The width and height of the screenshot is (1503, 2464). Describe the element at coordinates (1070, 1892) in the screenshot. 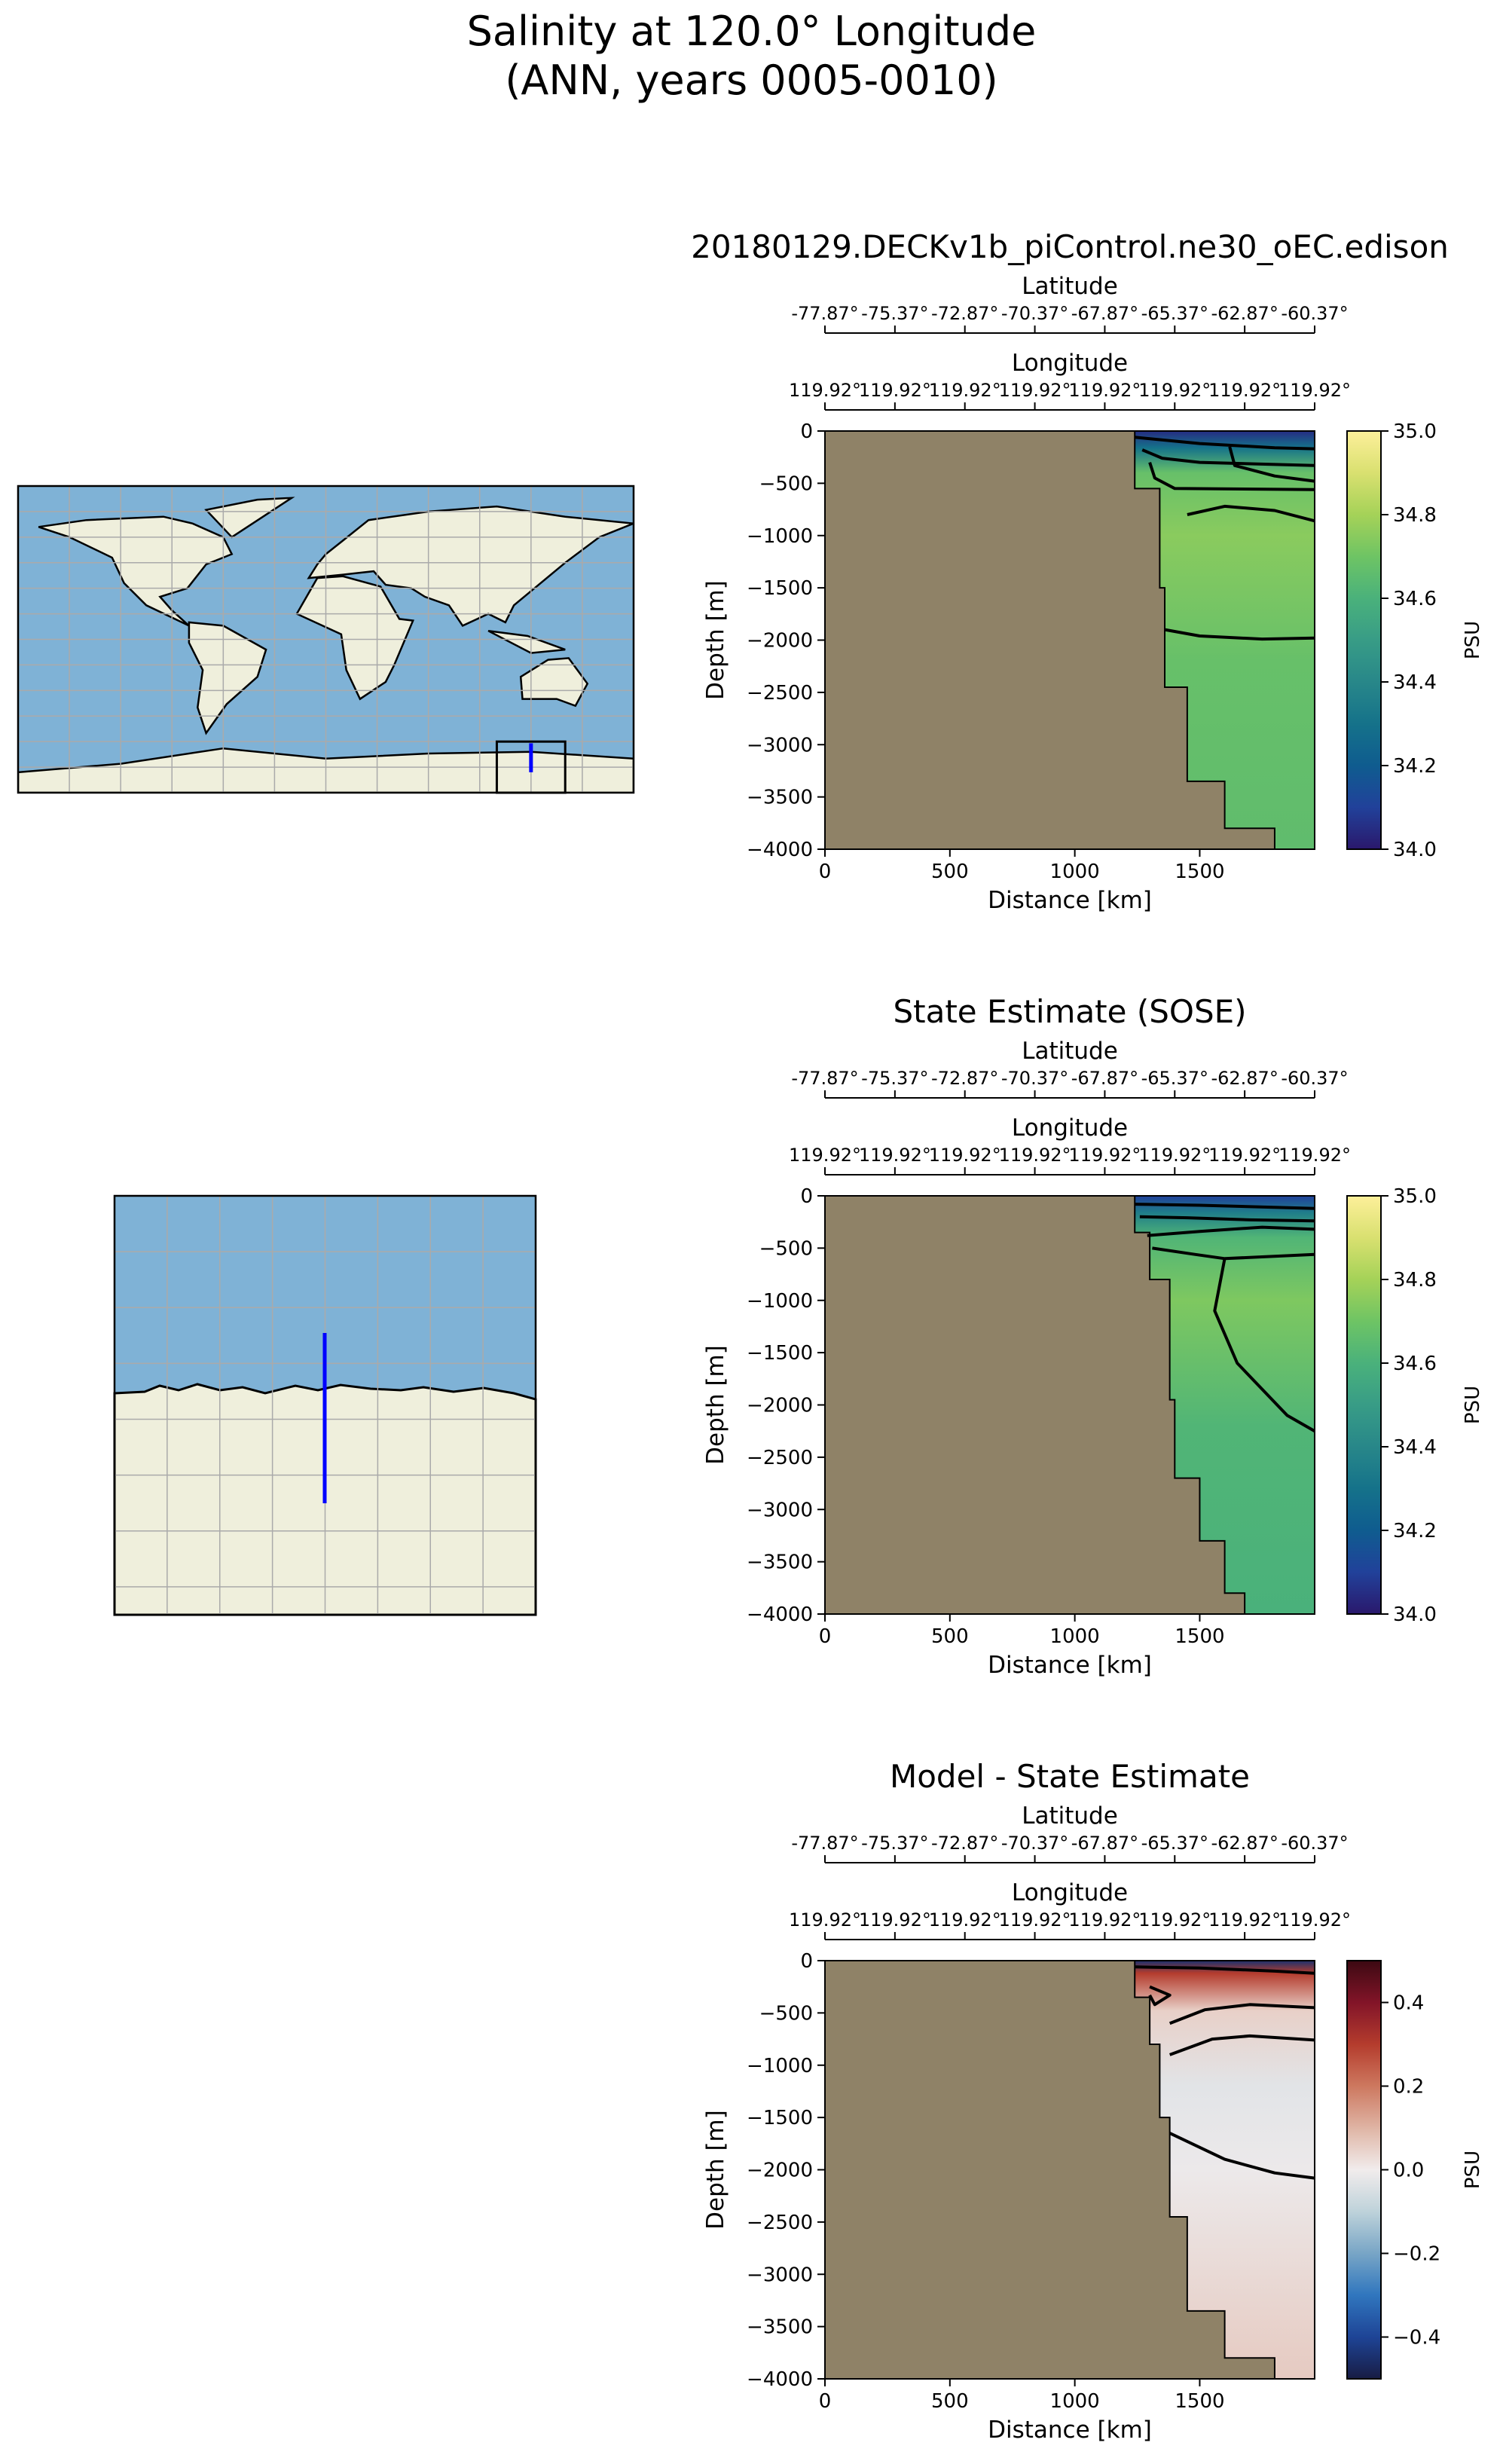

I see `longitude-axis-label: Longitude` at that location.